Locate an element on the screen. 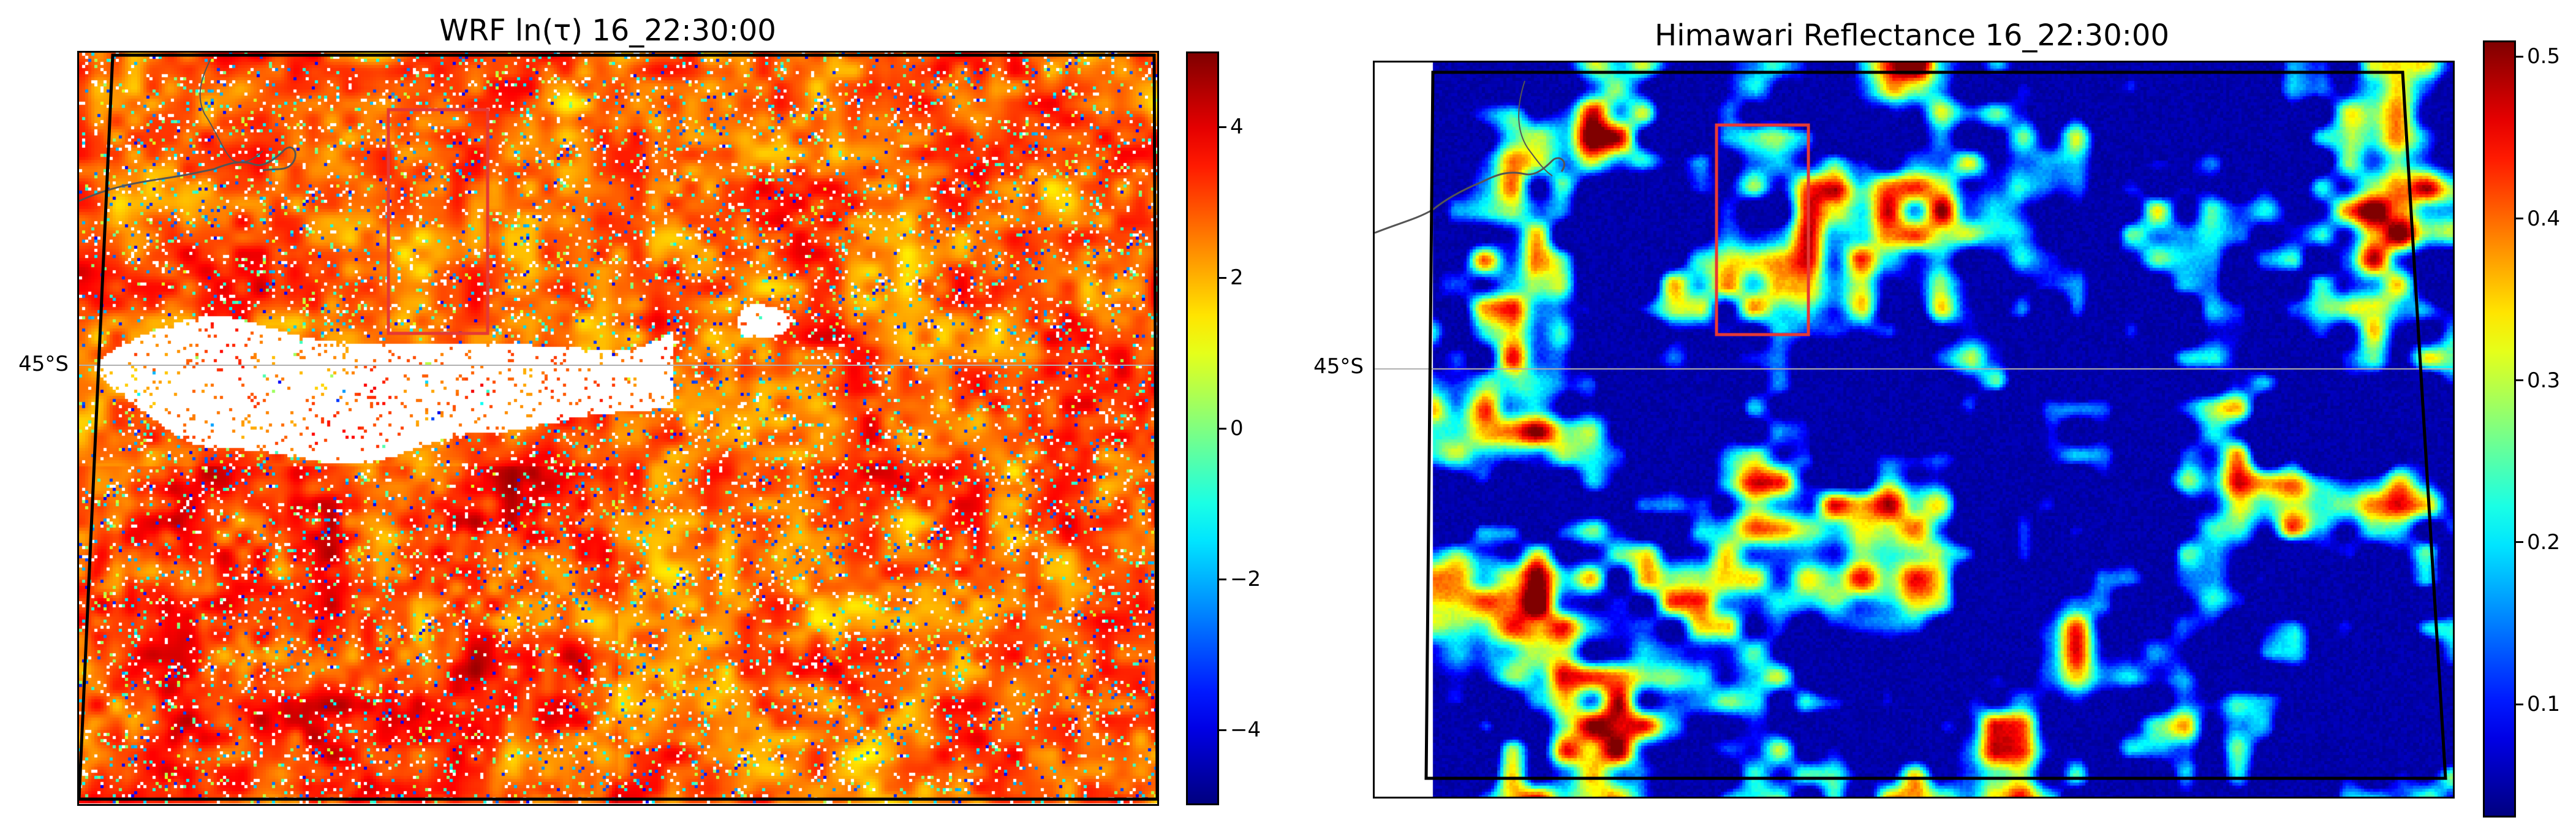 The image size is (2576, 831). colorbar-tick-label: 0.1 is located at coordinates (2544, 704).